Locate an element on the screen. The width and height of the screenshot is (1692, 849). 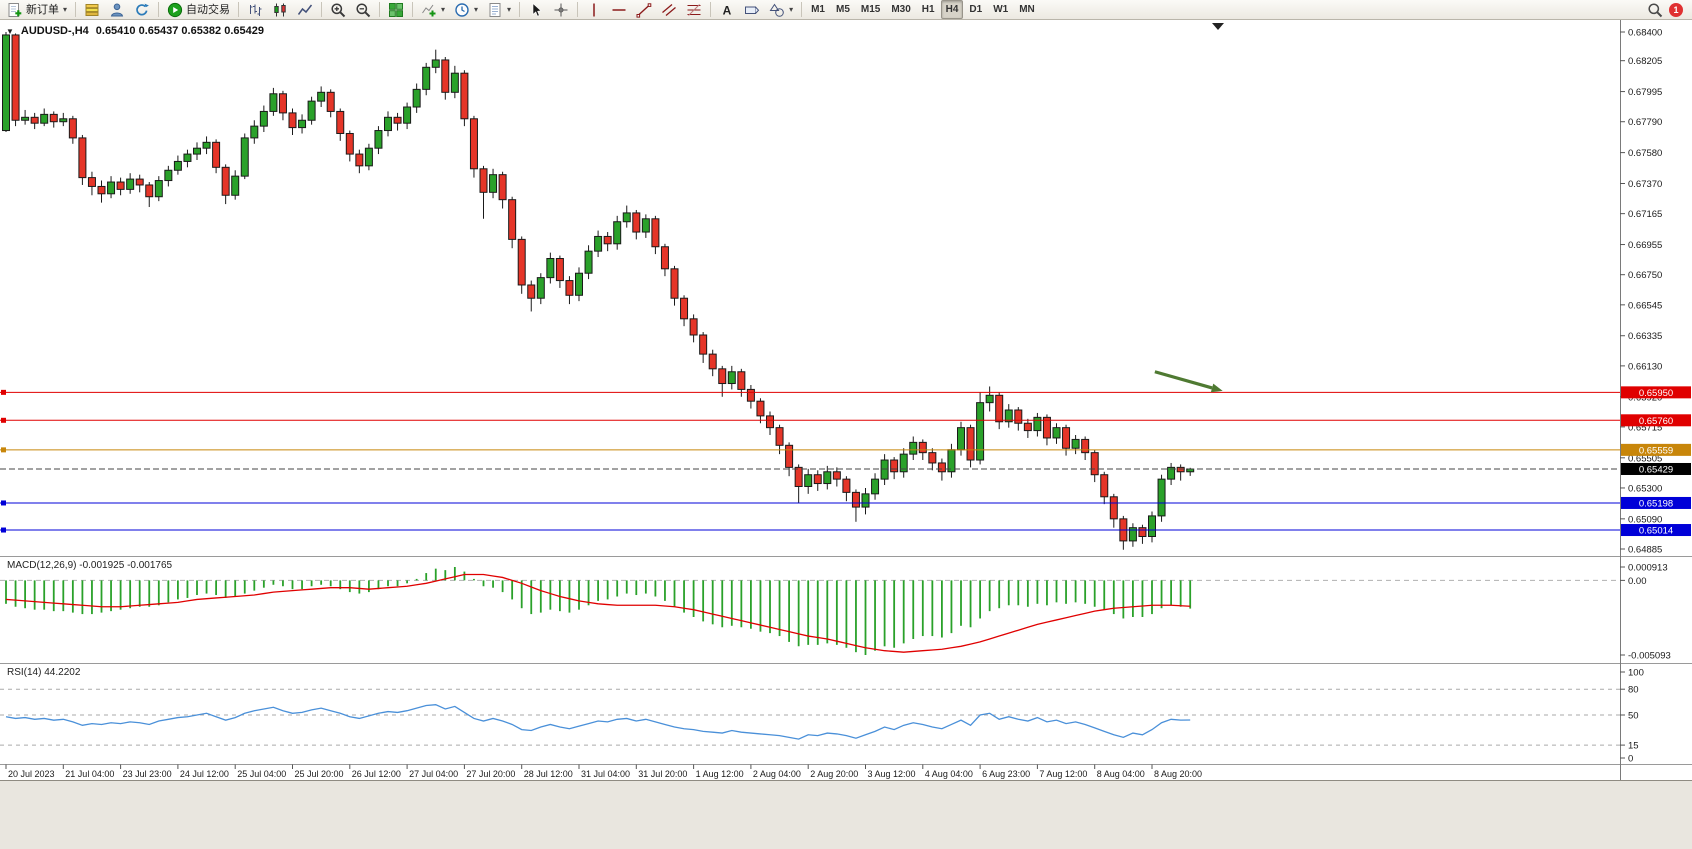
svg-text: 0.66955 is located at coordinates (1645, 245).